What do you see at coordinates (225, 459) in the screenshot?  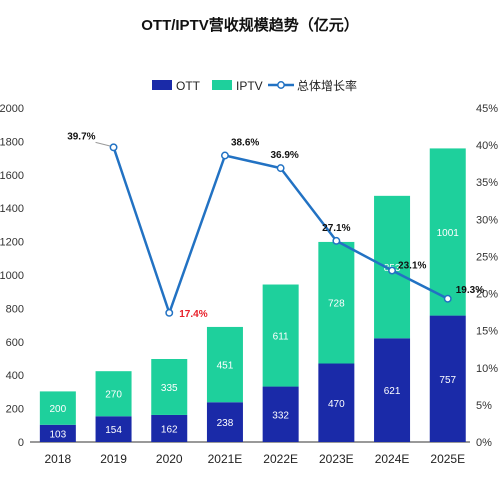 I see `x-tick-label: 2021E` at bounding box center [225, 459].